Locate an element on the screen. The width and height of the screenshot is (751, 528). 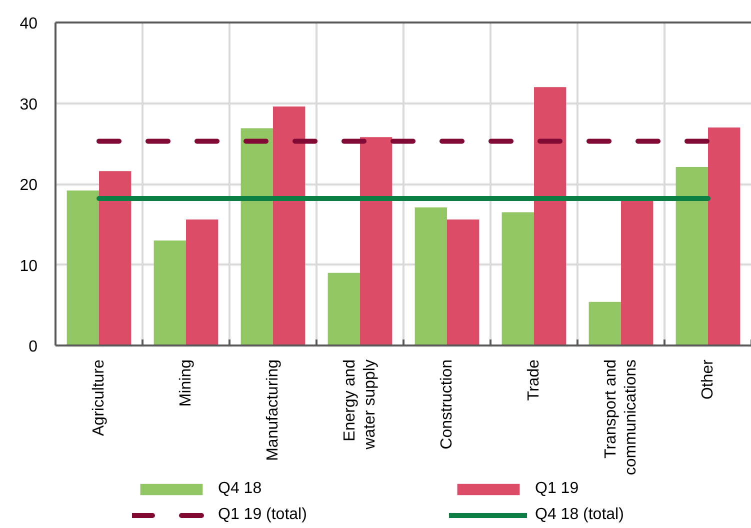
legend-label: Q4 18 (total) is located at coordinates (580, 515).